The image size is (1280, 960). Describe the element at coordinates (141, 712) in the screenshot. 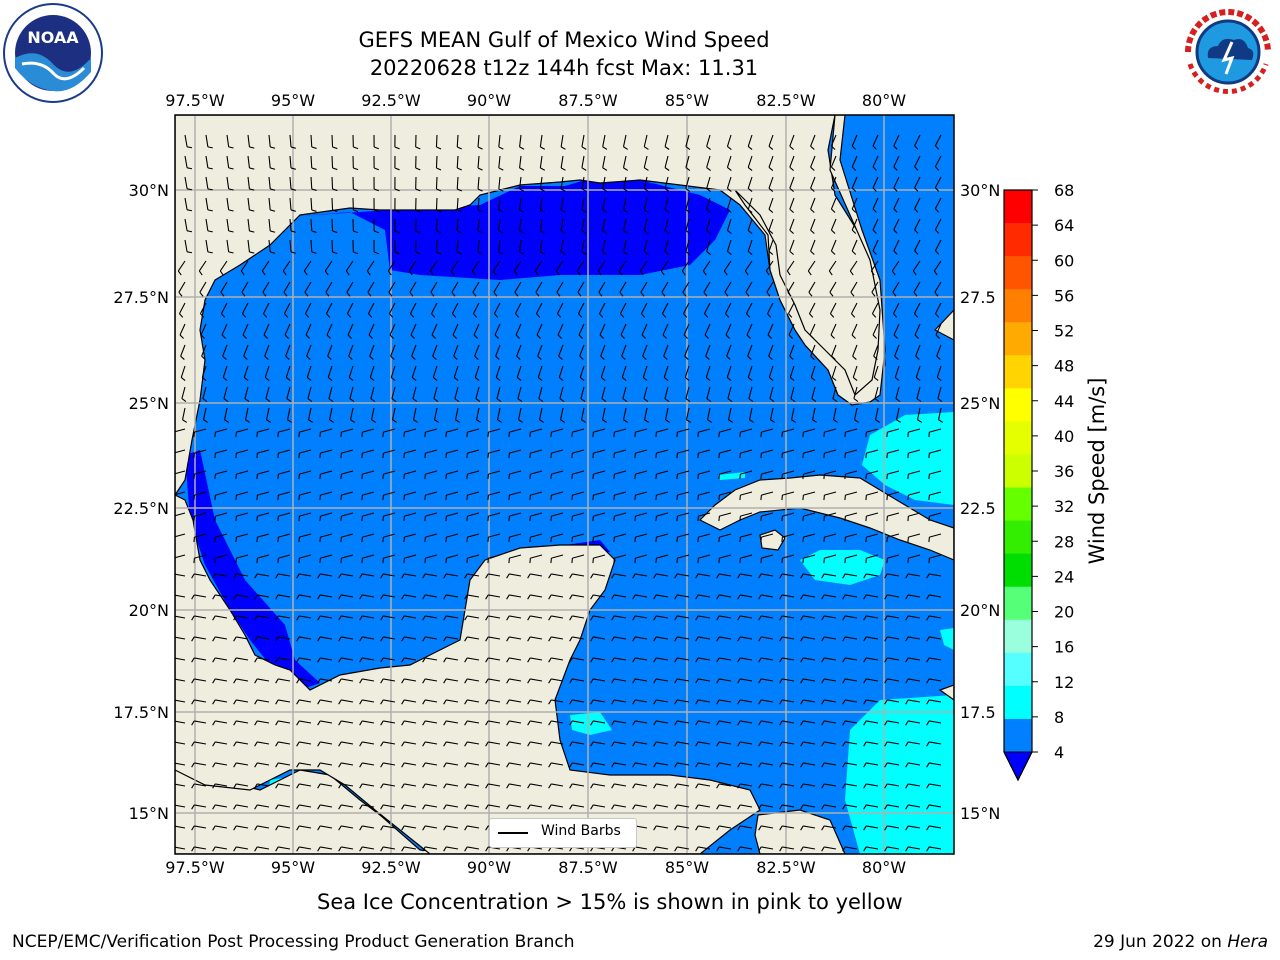

I see `lat-label-left: 17.5°N` at that location.